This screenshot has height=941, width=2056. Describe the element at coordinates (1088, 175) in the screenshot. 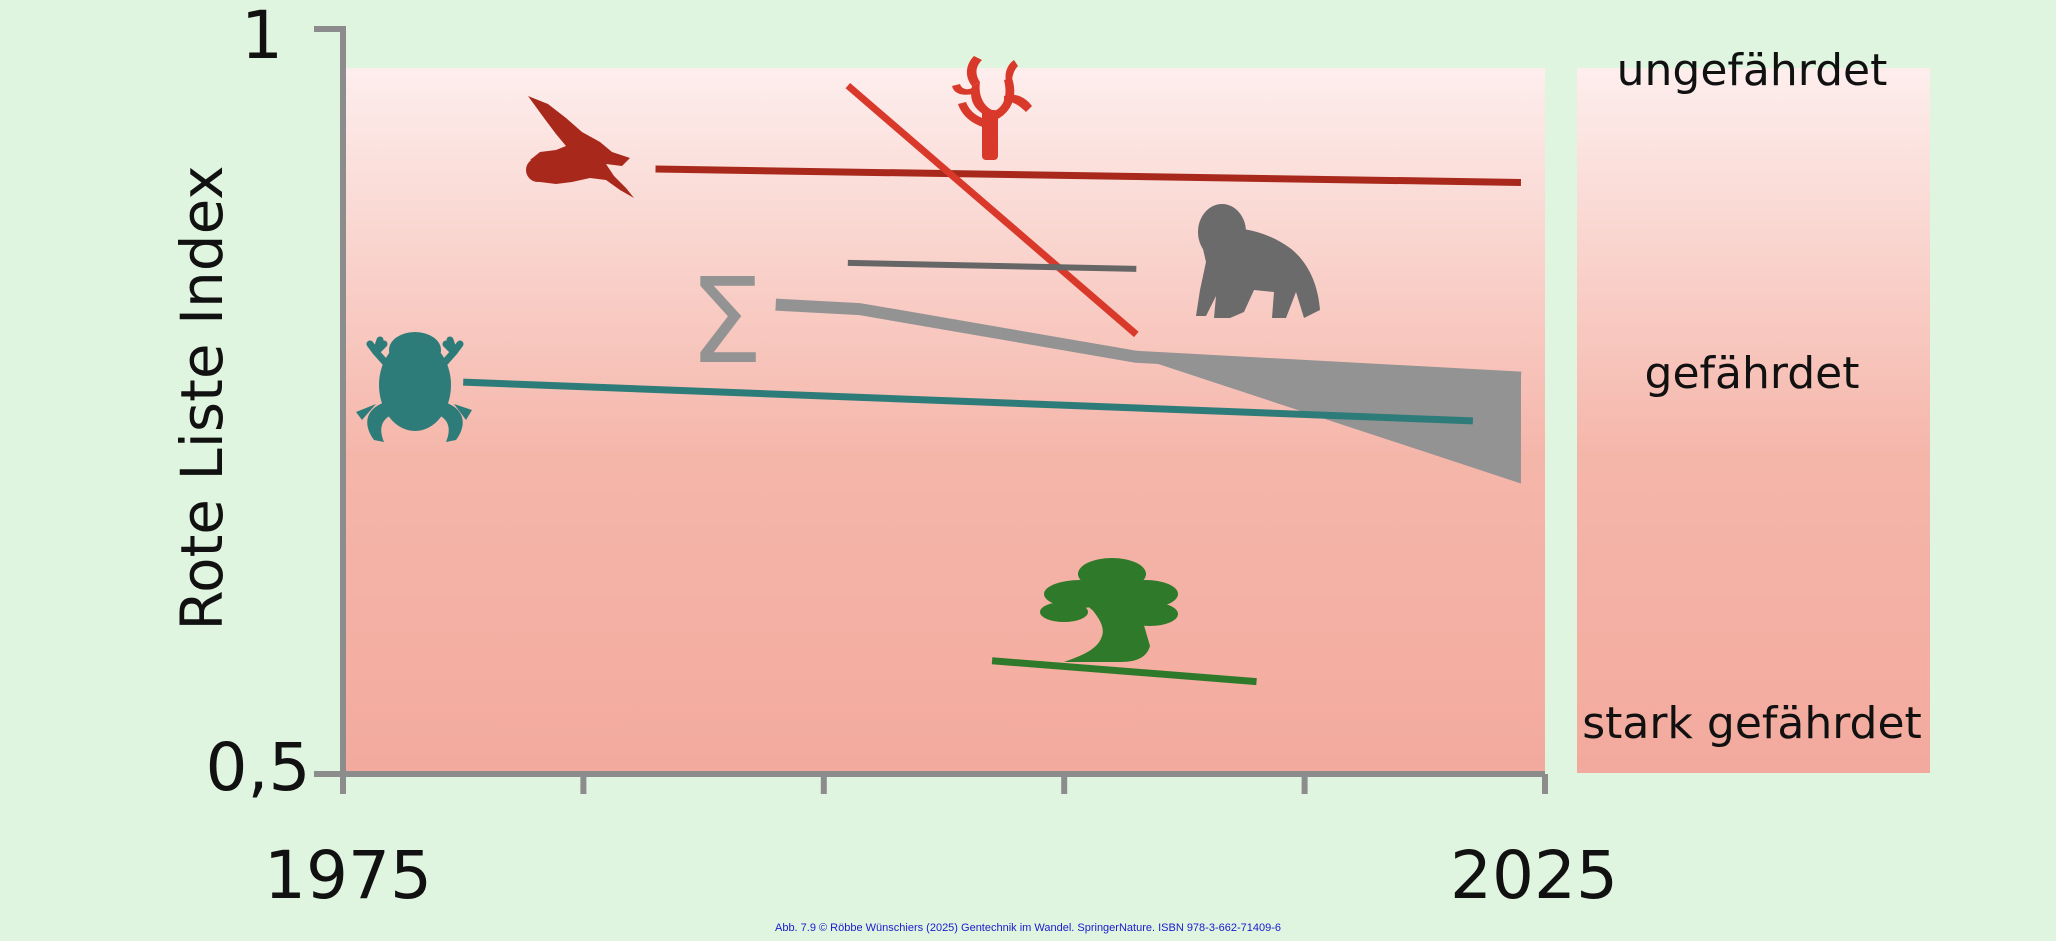

I see `series-line-bird` at that location.